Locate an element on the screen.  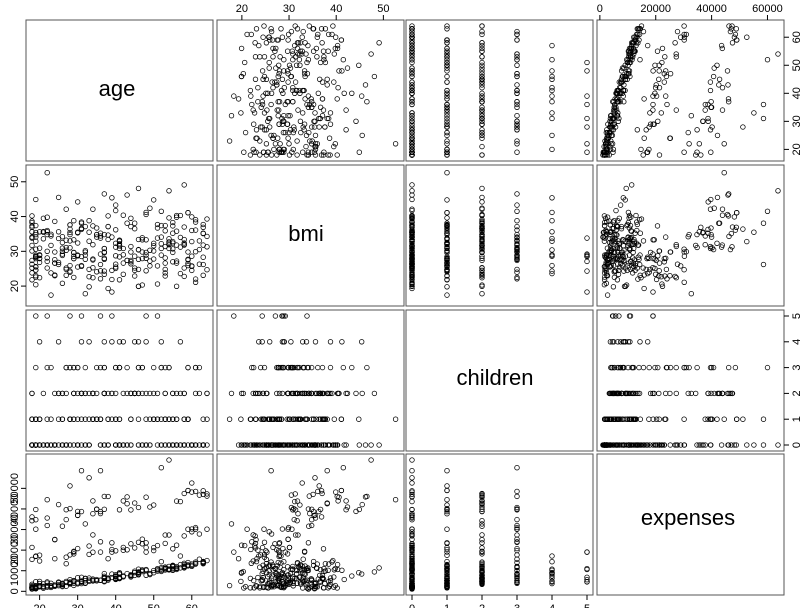
tick-label: 5 is located at coordinates (795, 316).